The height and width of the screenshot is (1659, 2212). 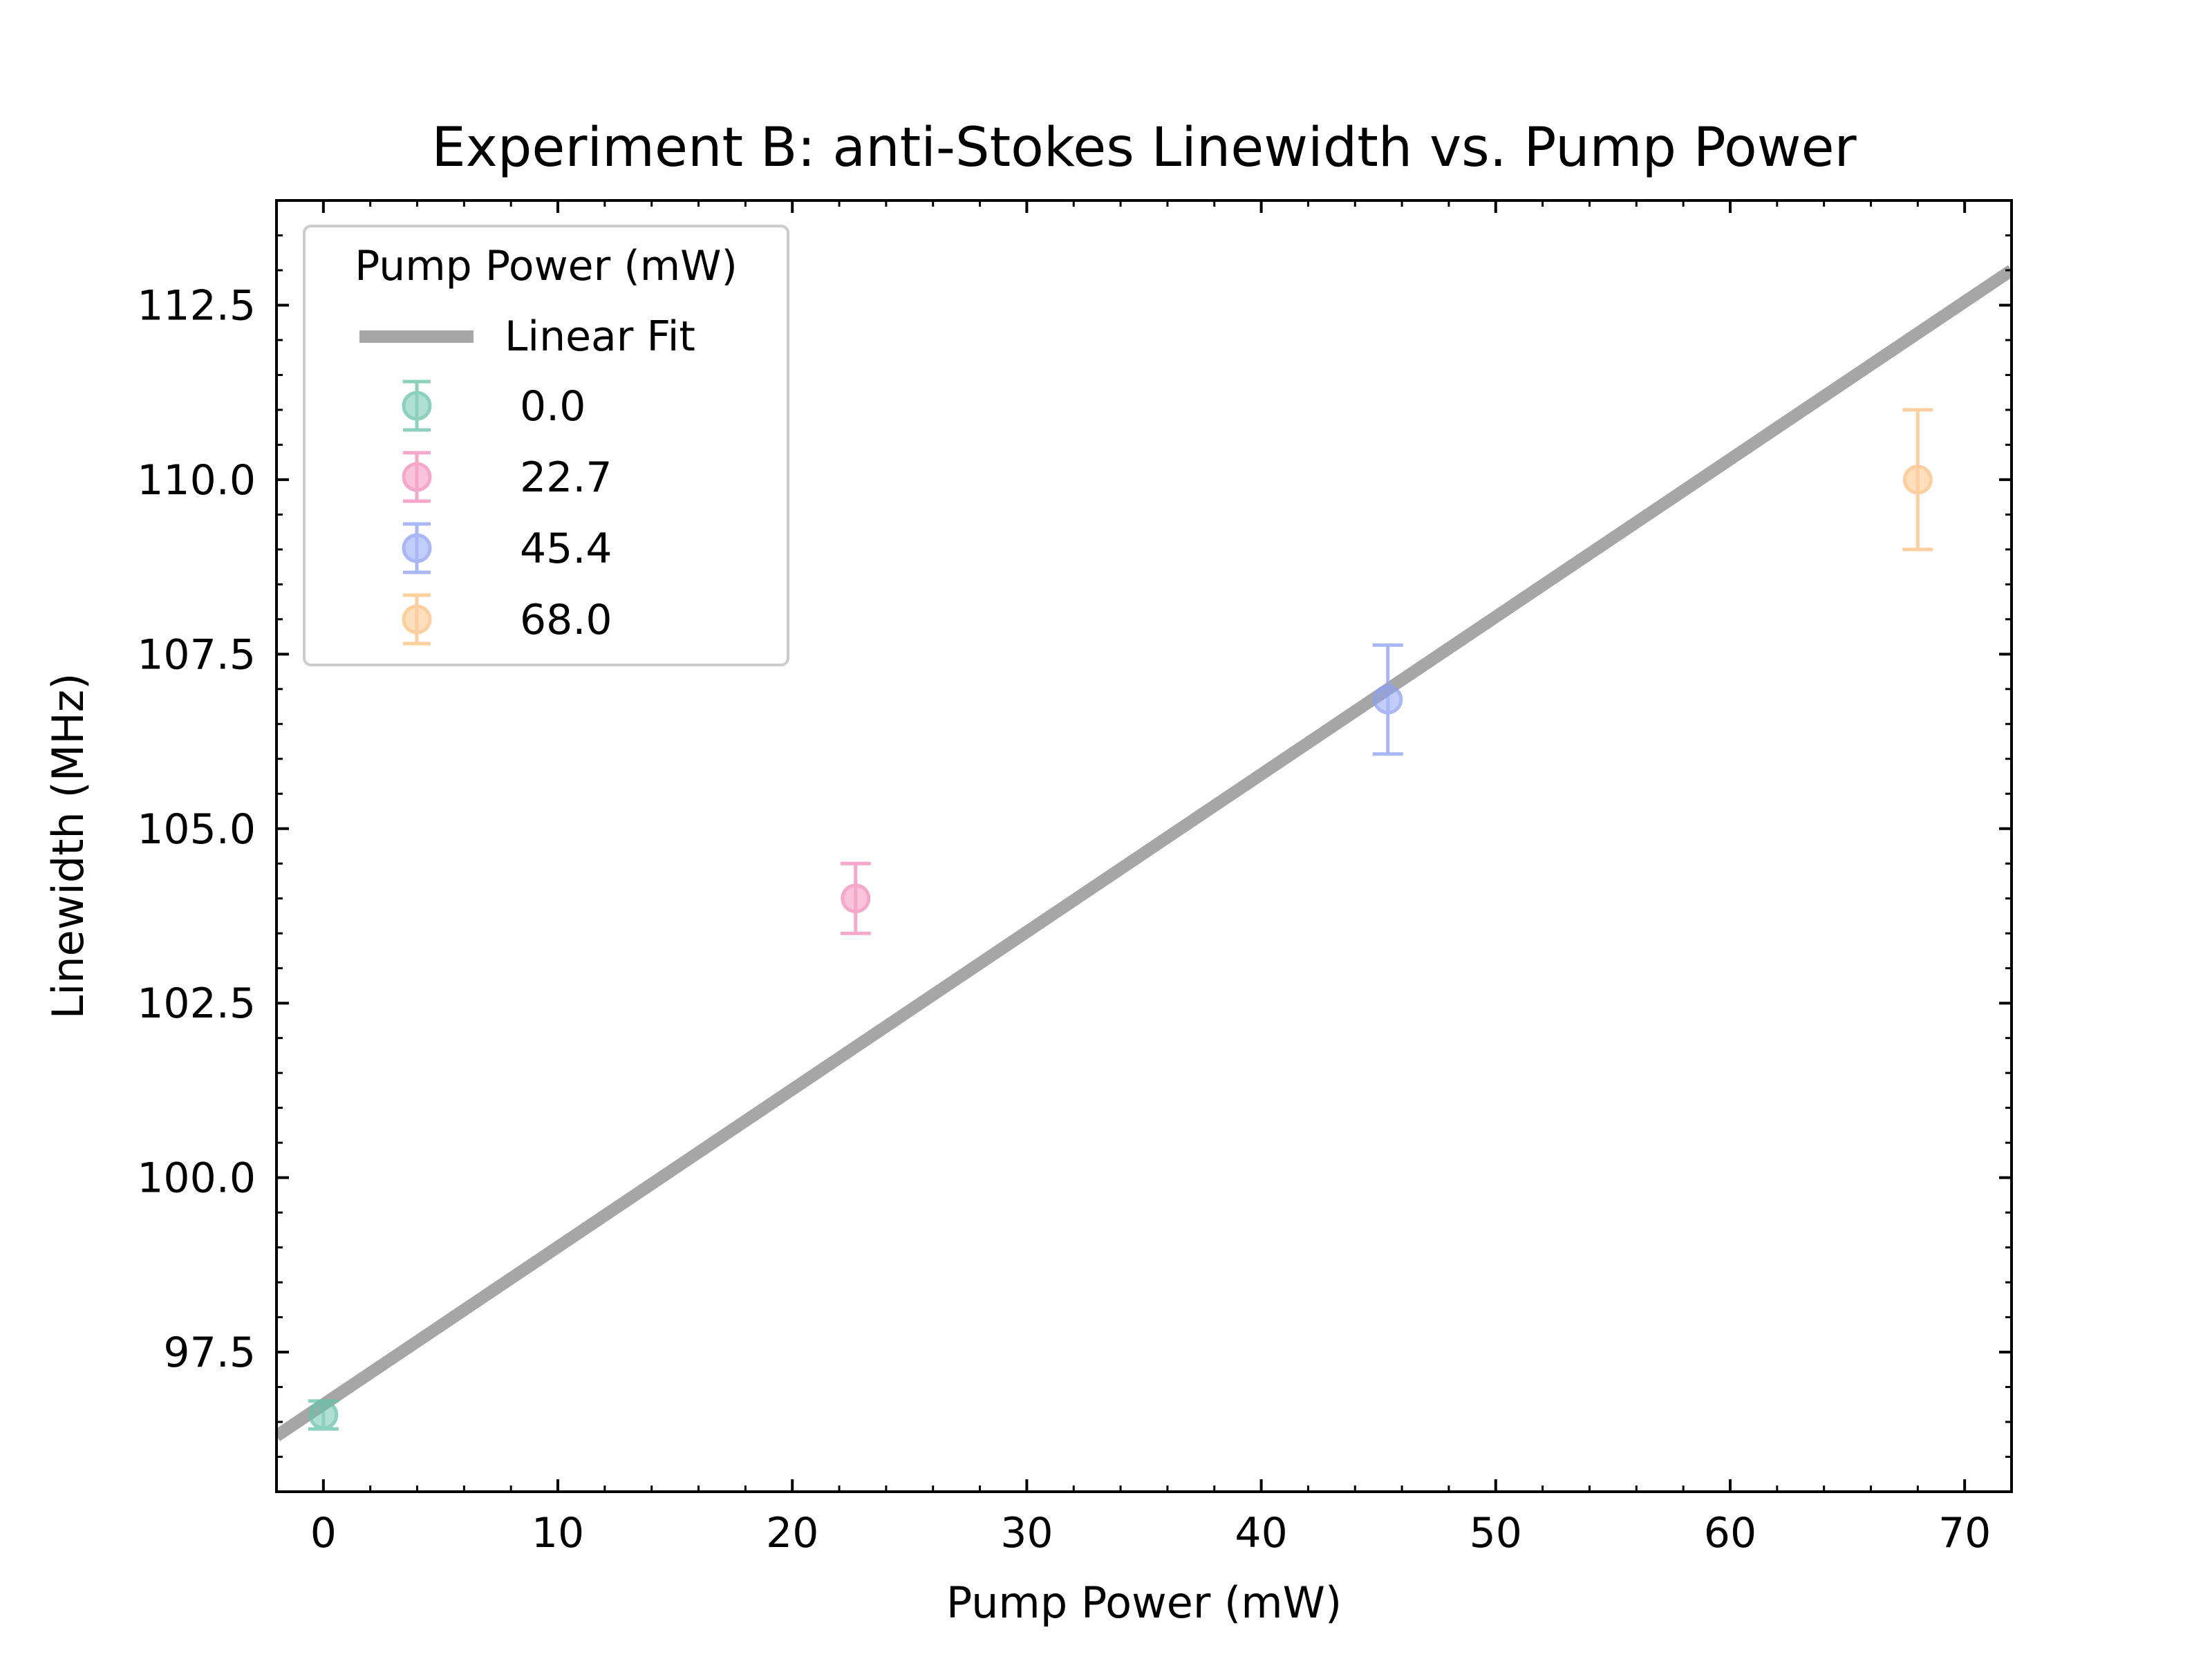 I want to click on x-tick-label: 30, so click(x=1026, y=1533).